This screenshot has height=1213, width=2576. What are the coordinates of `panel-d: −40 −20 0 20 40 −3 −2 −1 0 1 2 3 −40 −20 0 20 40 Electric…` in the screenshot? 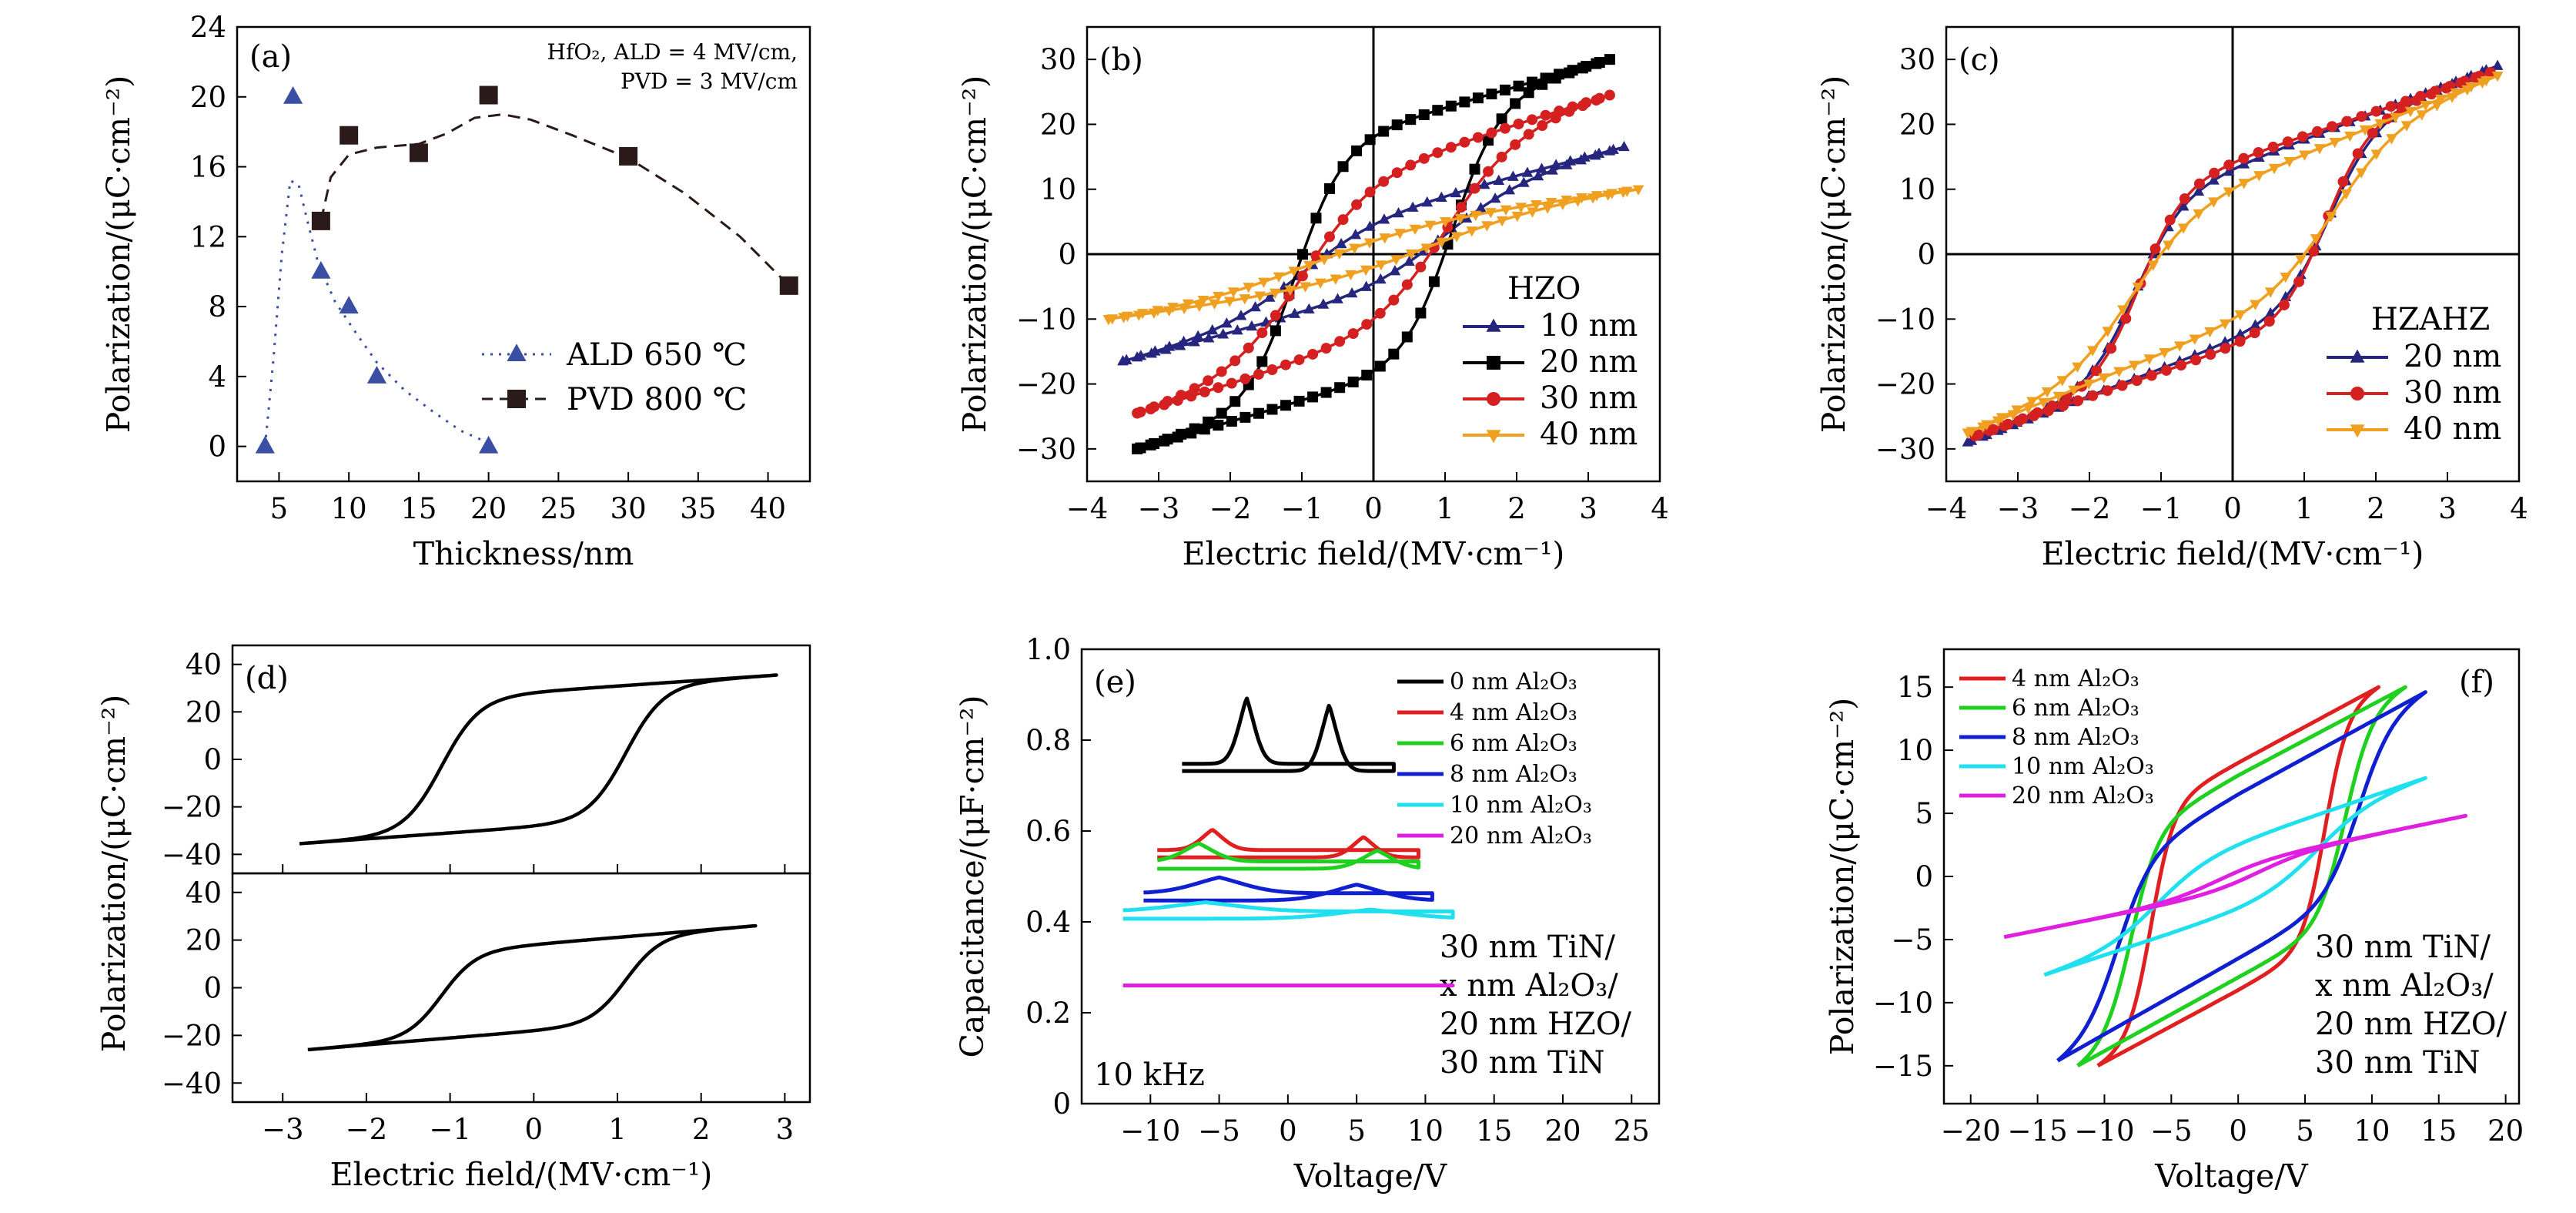 It's located at (453, 918).